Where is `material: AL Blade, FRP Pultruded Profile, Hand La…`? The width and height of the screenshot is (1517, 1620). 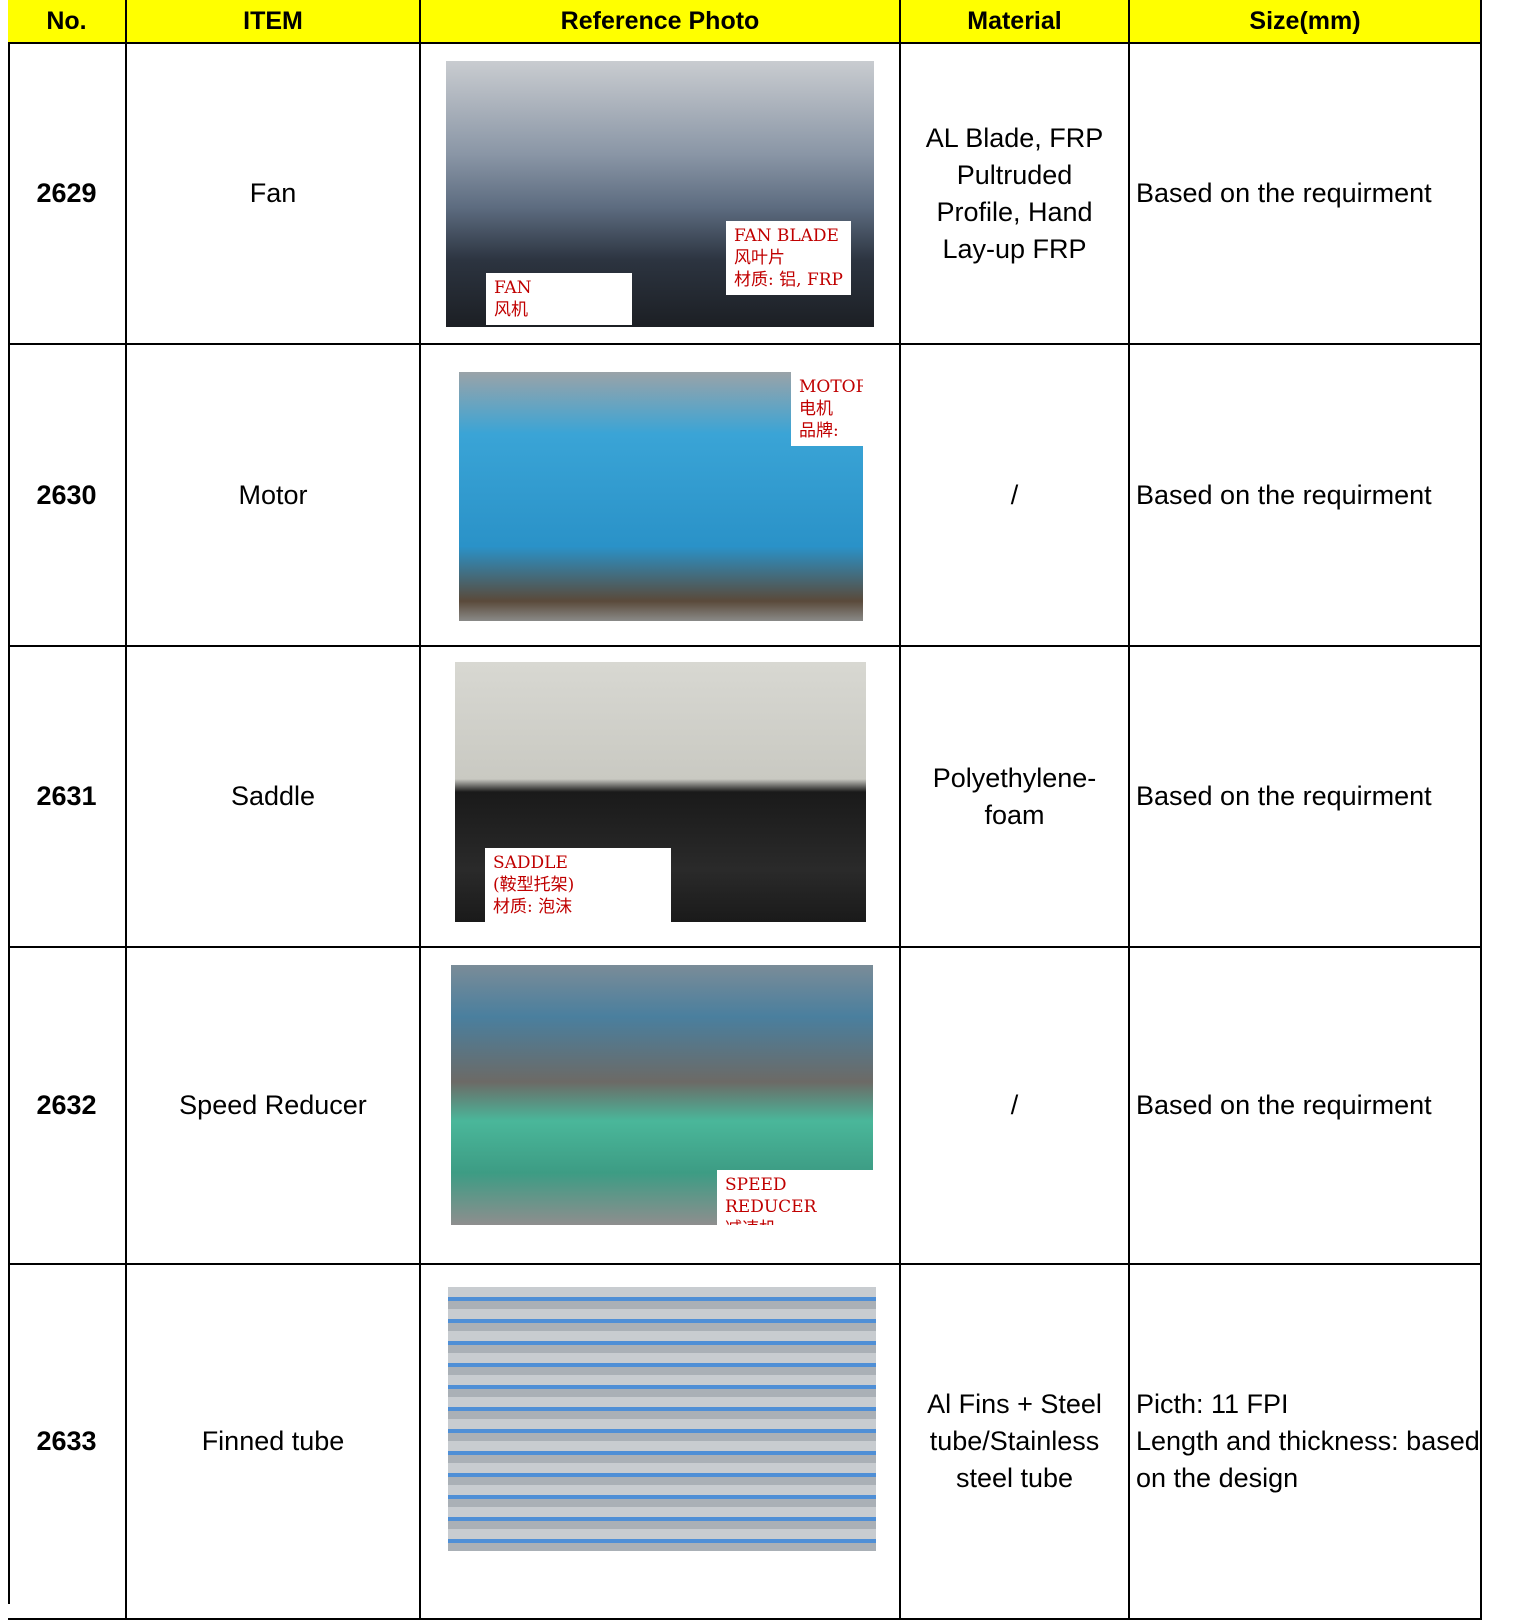
material: AL Blade, FRP Pultruded Profile, Hand La… is located at coordinates (1015, 194).